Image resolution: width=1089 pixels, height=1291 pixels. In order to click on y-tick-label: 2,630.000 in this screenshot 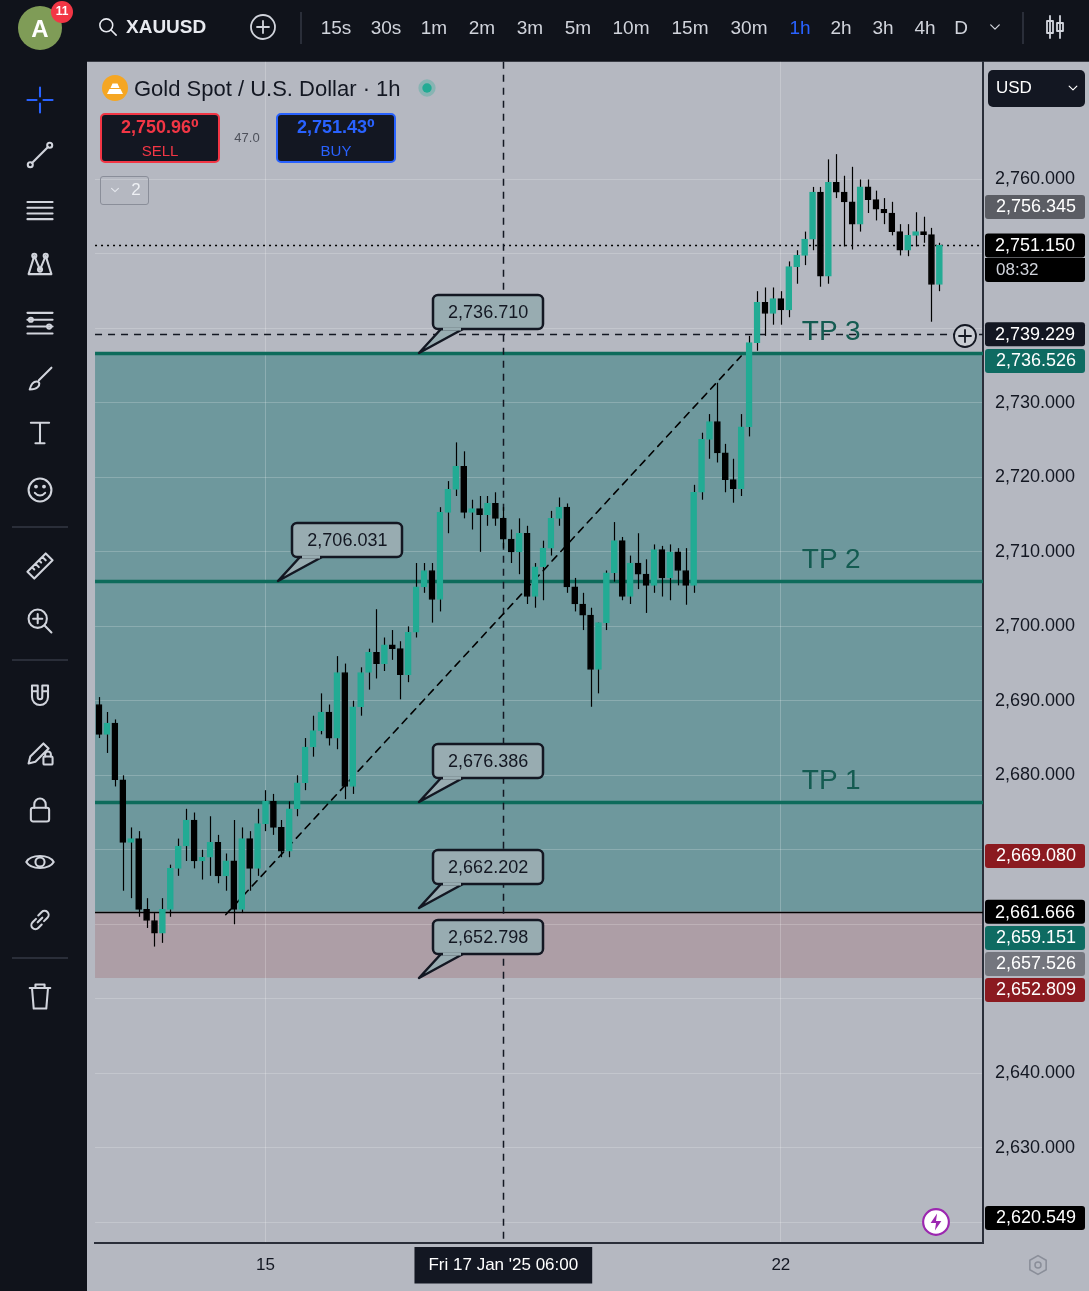, I will do `click(1035, 1146)`.